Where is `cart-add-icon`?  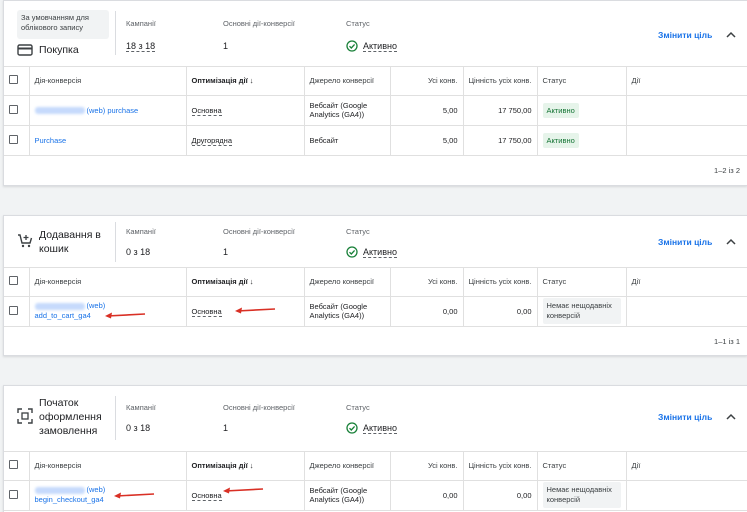
cart-add-icon is located at coordinates (25, 241).